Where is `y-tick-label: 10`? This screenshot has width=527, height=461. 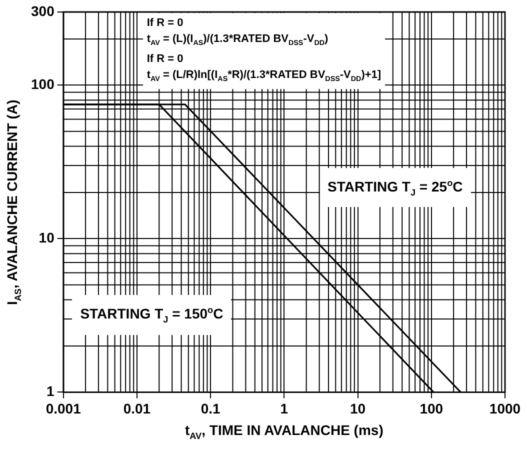 y-tick-label: 10 is located at coordinates (46, 238).